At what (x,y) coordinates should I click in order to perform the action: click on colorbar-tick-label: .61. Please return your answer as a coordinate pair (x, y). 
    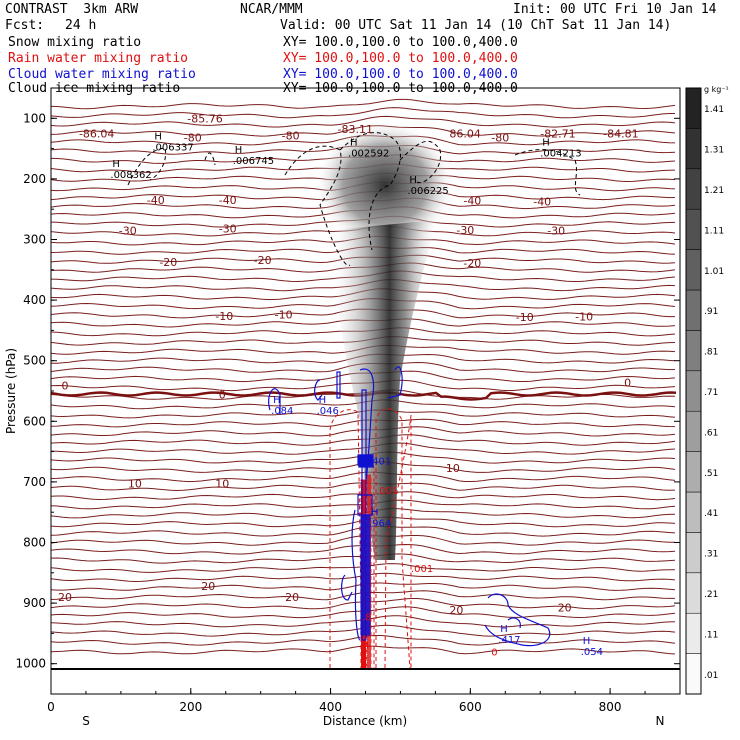
    Looking at the image, I should click on (711, 433).